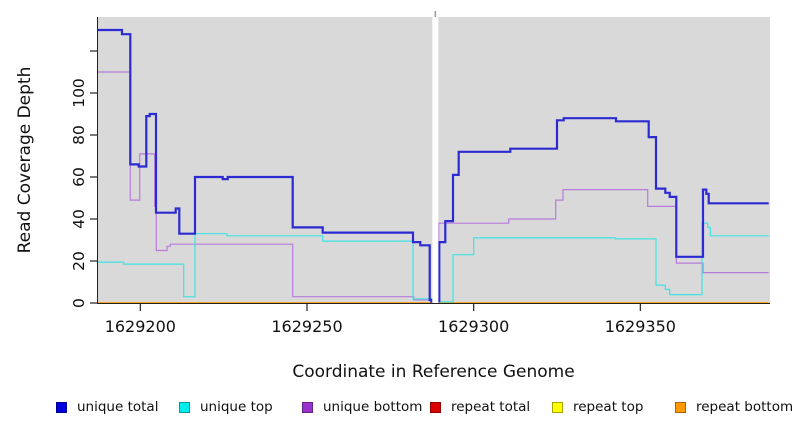 This screenshot has height=432, width=792. Describe the element at coordinates (307, 407) in the screenshot. I see `legend-swatch-unique-bottom` at that location.